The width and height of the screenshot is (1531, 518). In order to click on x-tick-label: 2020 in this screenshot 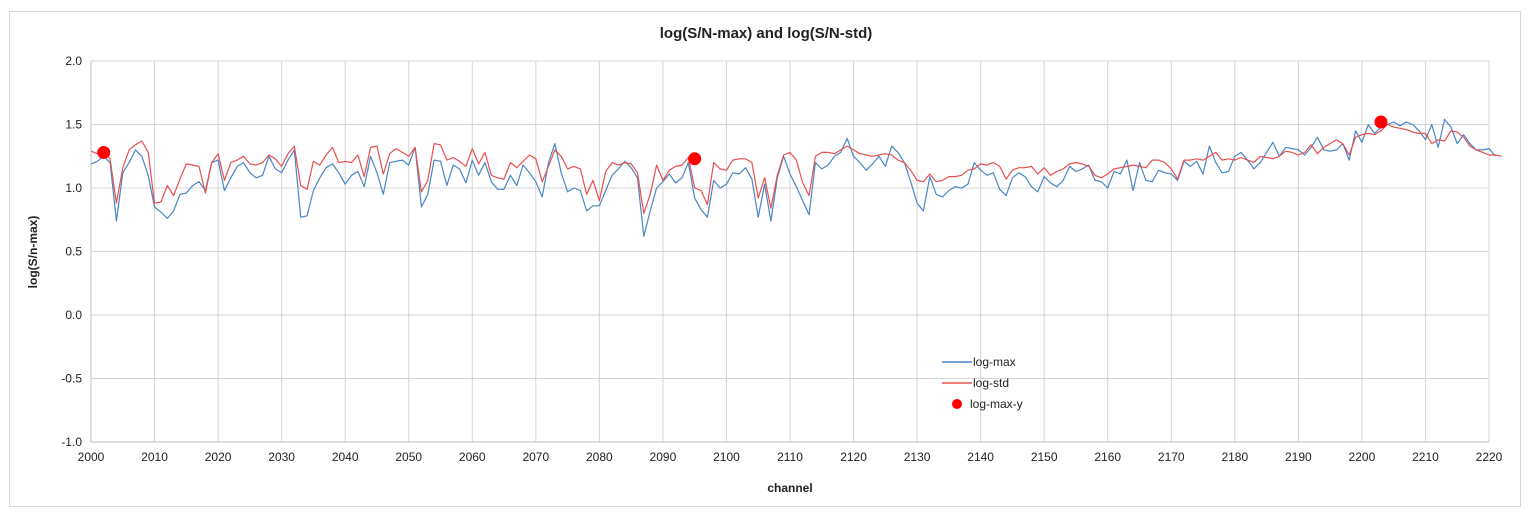, I will do `click(218, 457)`.